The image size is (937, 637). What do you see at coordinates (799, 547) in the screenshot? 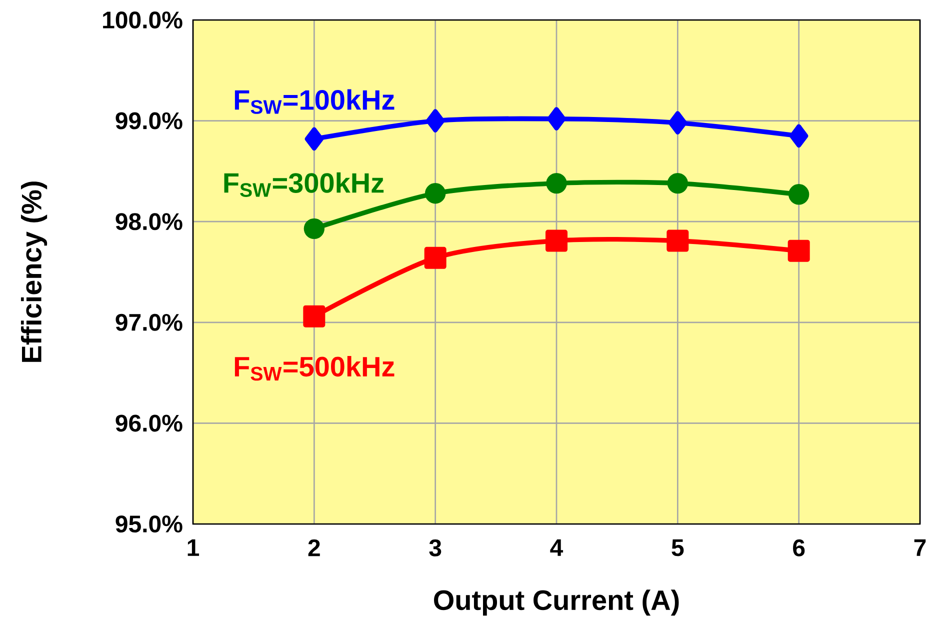
I see `x-tick-label: 6` at bounding box center [799, 547].